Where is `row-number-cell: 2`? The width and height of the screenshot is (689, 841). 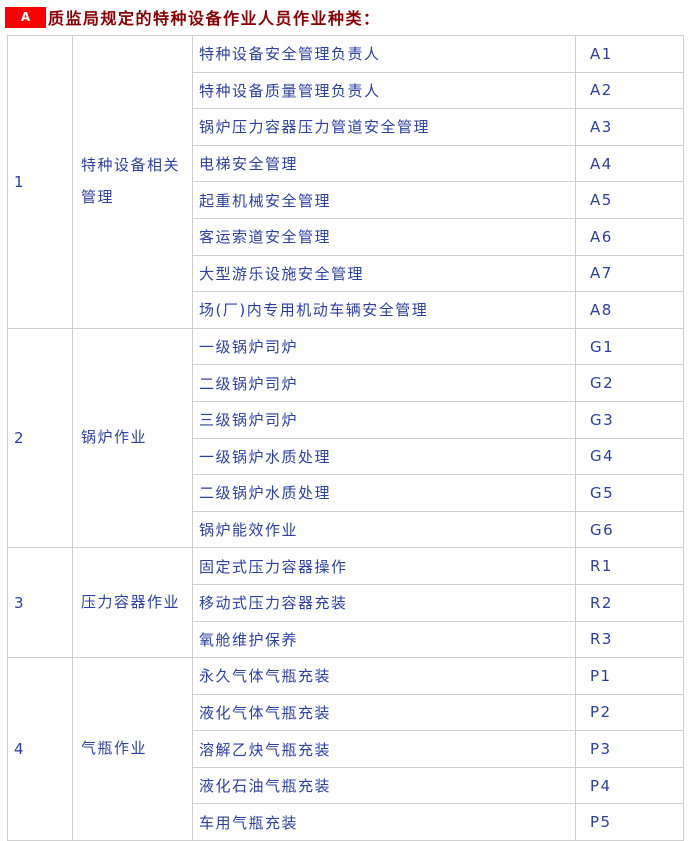 row-number-cell: 2 is located at coordinates (40, 438).